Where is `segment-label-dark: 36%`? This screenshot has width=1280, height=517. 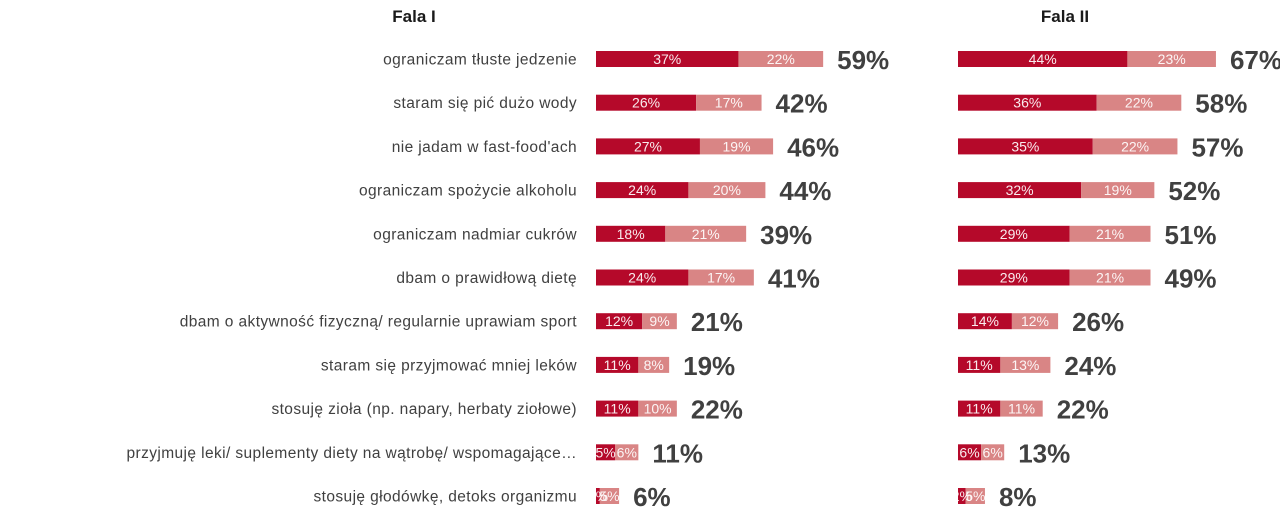
segment-label-dark: 36% is located at coordinates (1027, 103).